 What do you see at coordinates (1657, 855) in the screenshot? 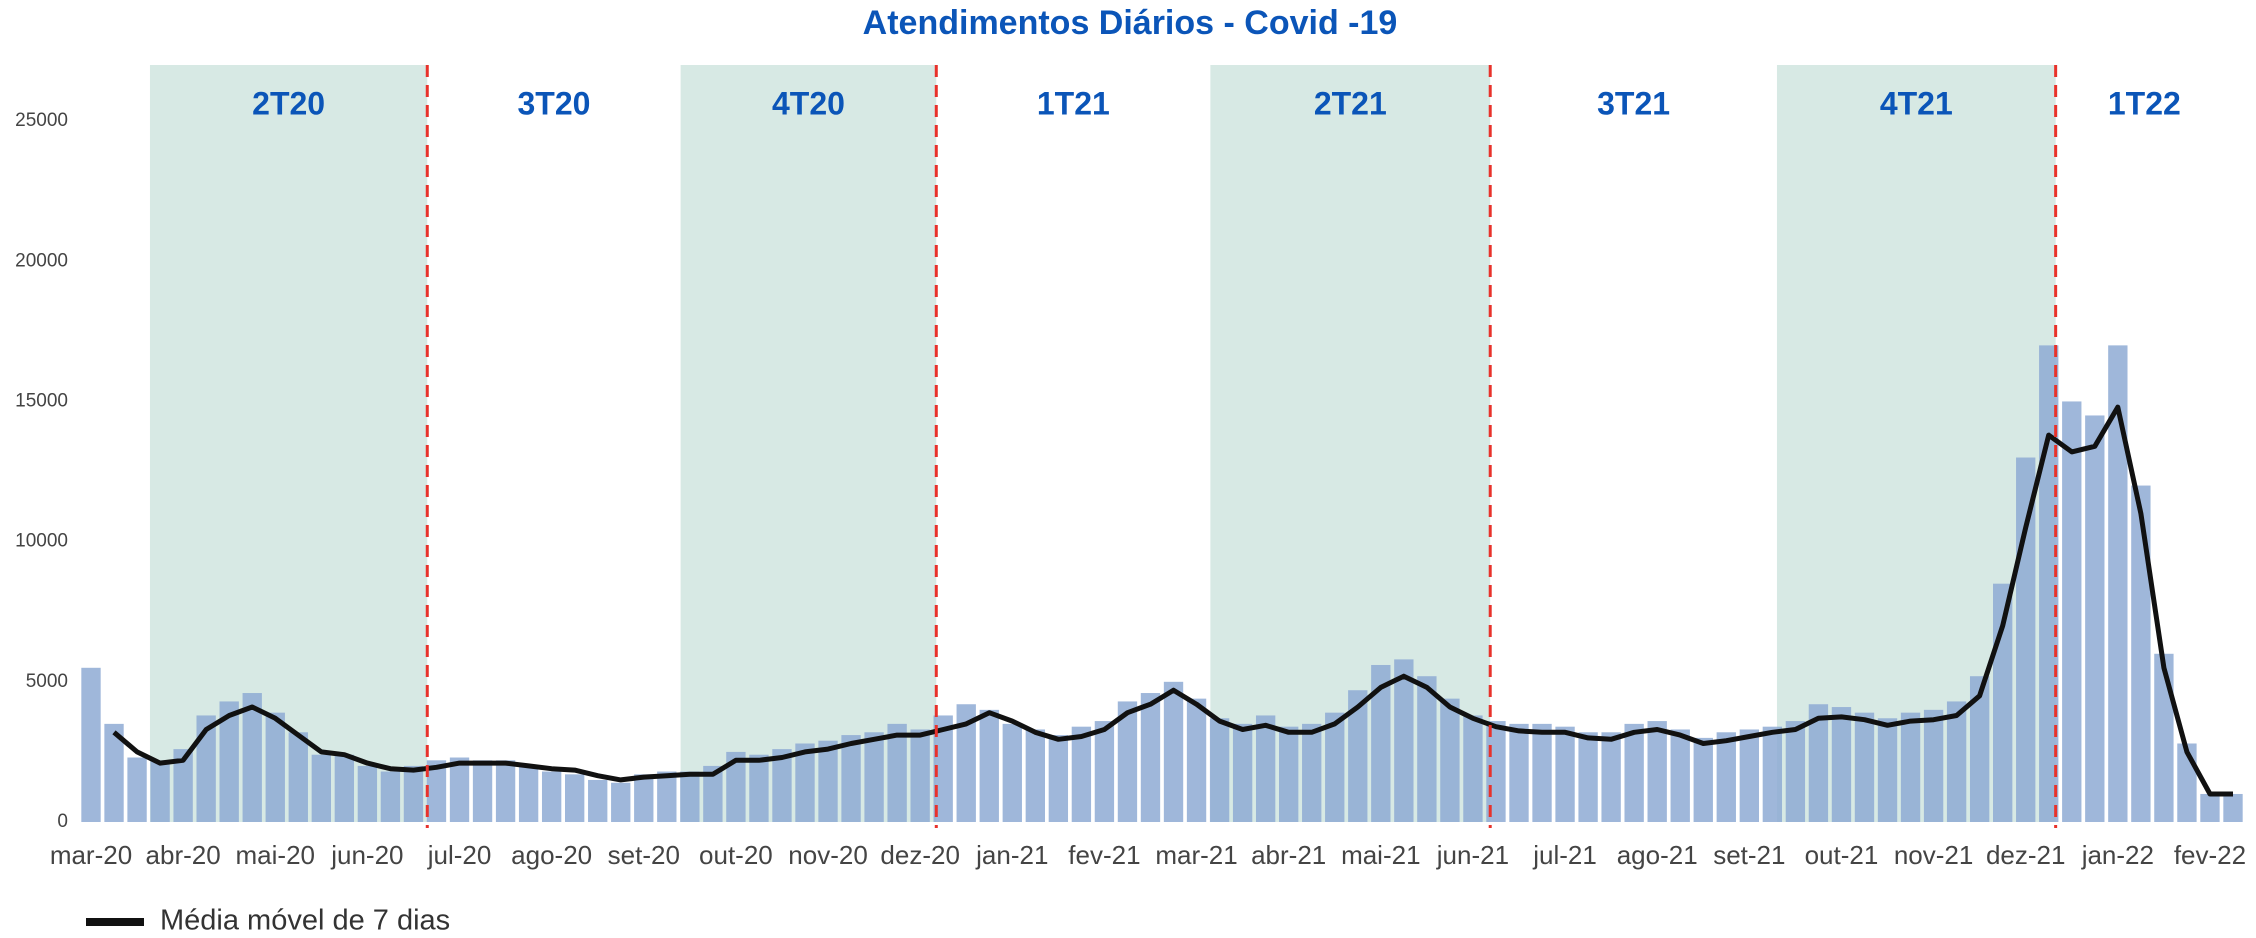
I see `x-tick-label: ago-21` at bounding box center [1657, 855].